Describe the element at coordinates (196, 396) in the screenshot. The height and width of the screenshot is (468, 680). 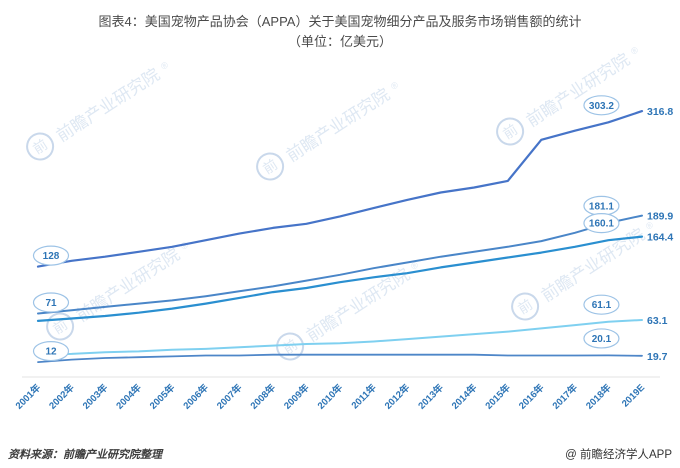
I see `x-axis-label: 2006年` at that location.